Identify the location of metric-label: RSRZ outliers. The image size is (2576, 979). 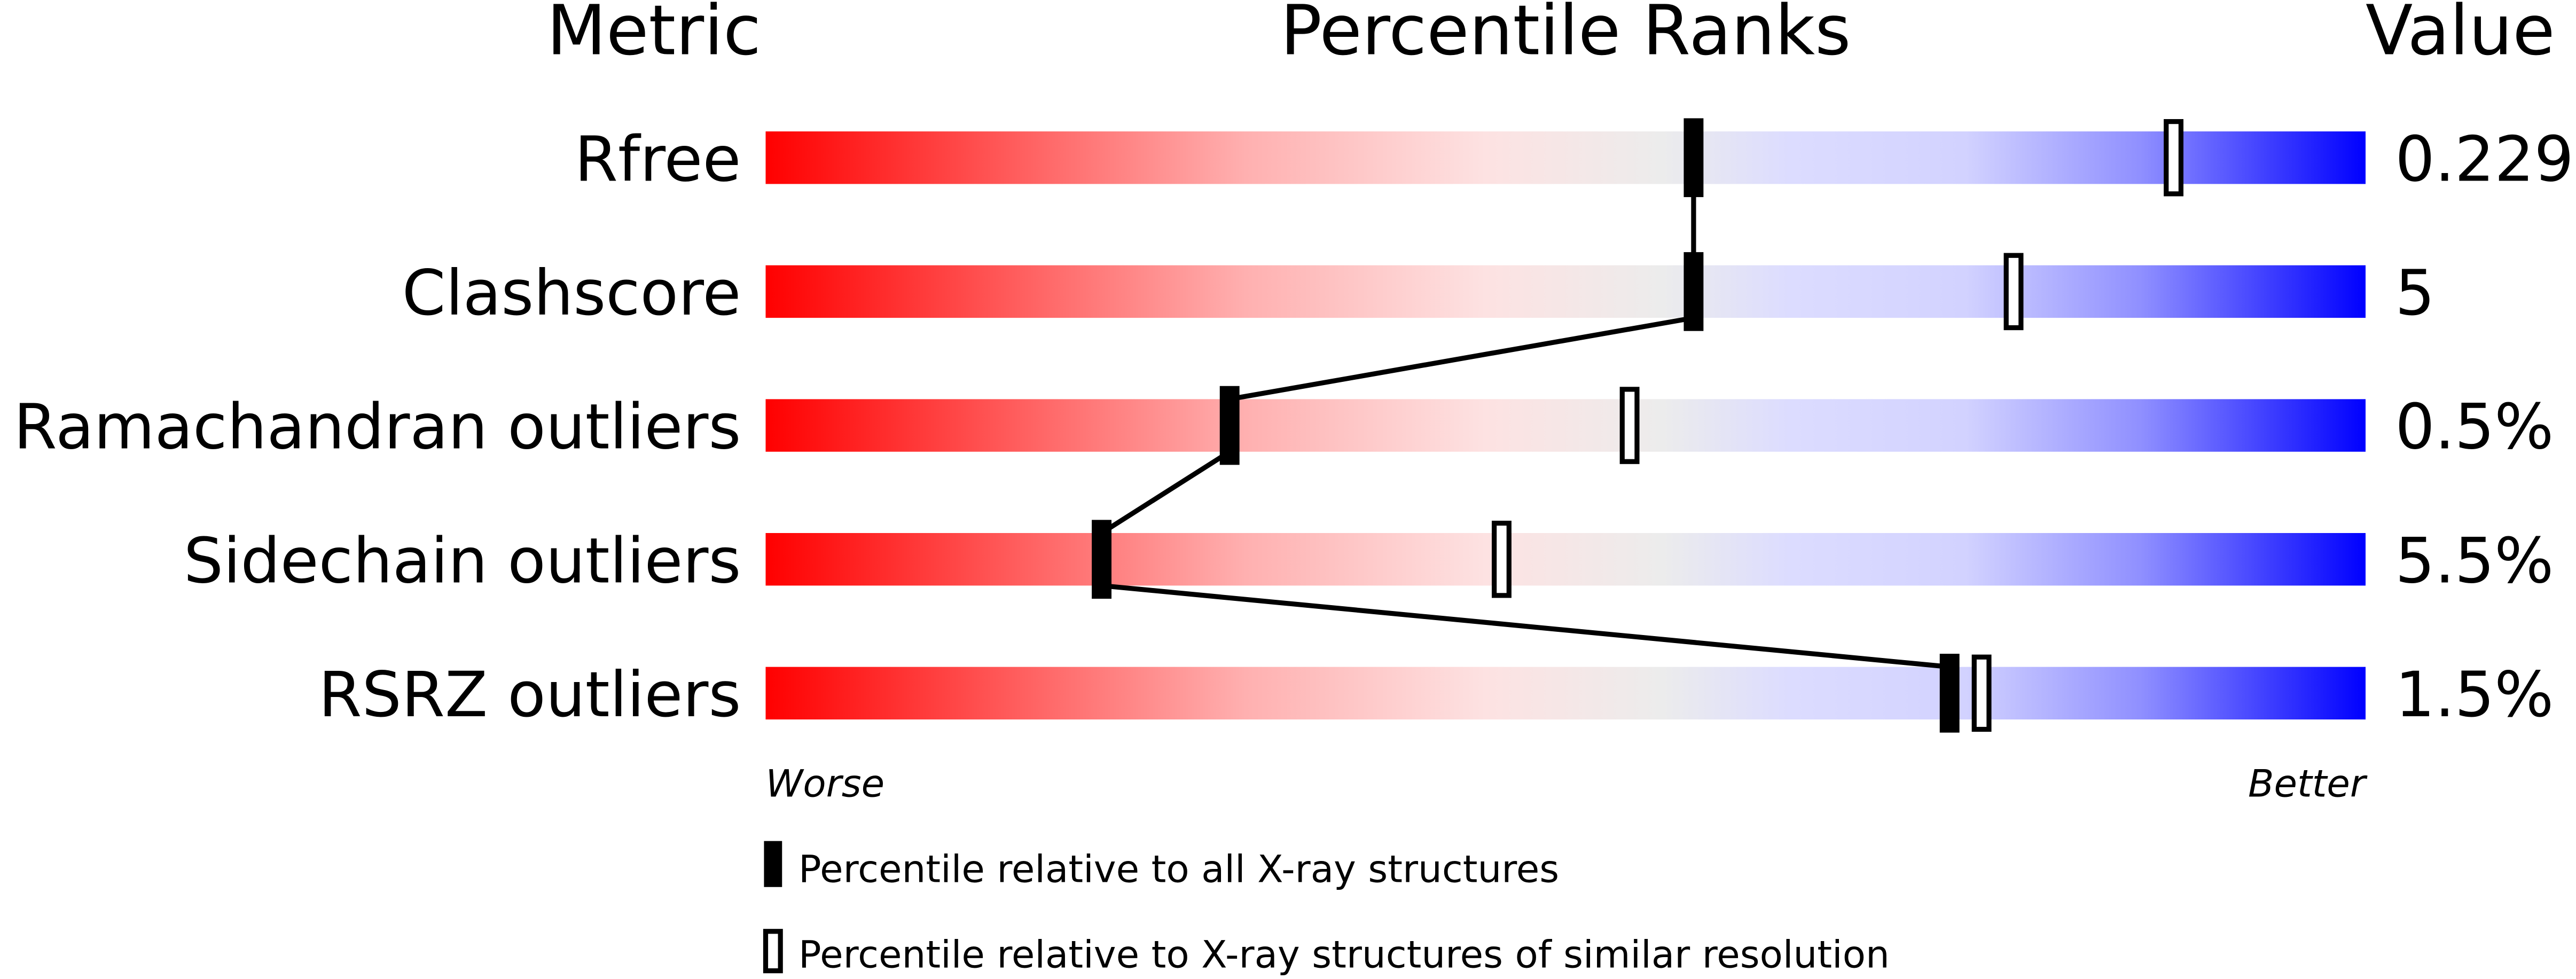
(529, 695).